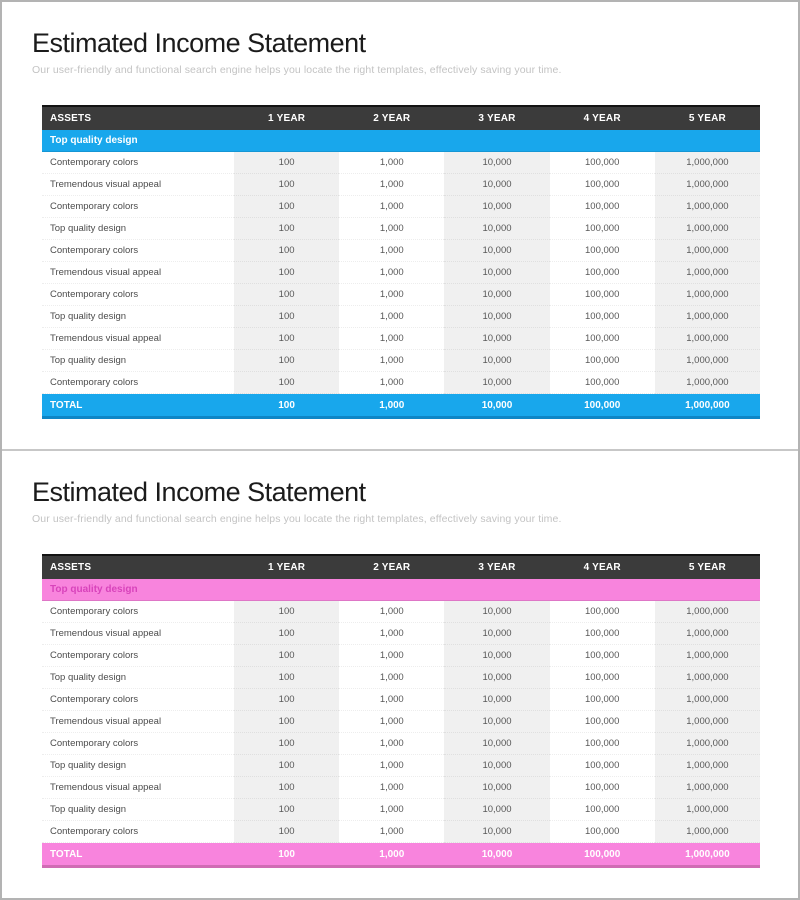  What do you see at coordinates (602, 568) in the screenshot?
I see `header-cell-year-4: 4 YEAR` at bounding box center [602, 568].